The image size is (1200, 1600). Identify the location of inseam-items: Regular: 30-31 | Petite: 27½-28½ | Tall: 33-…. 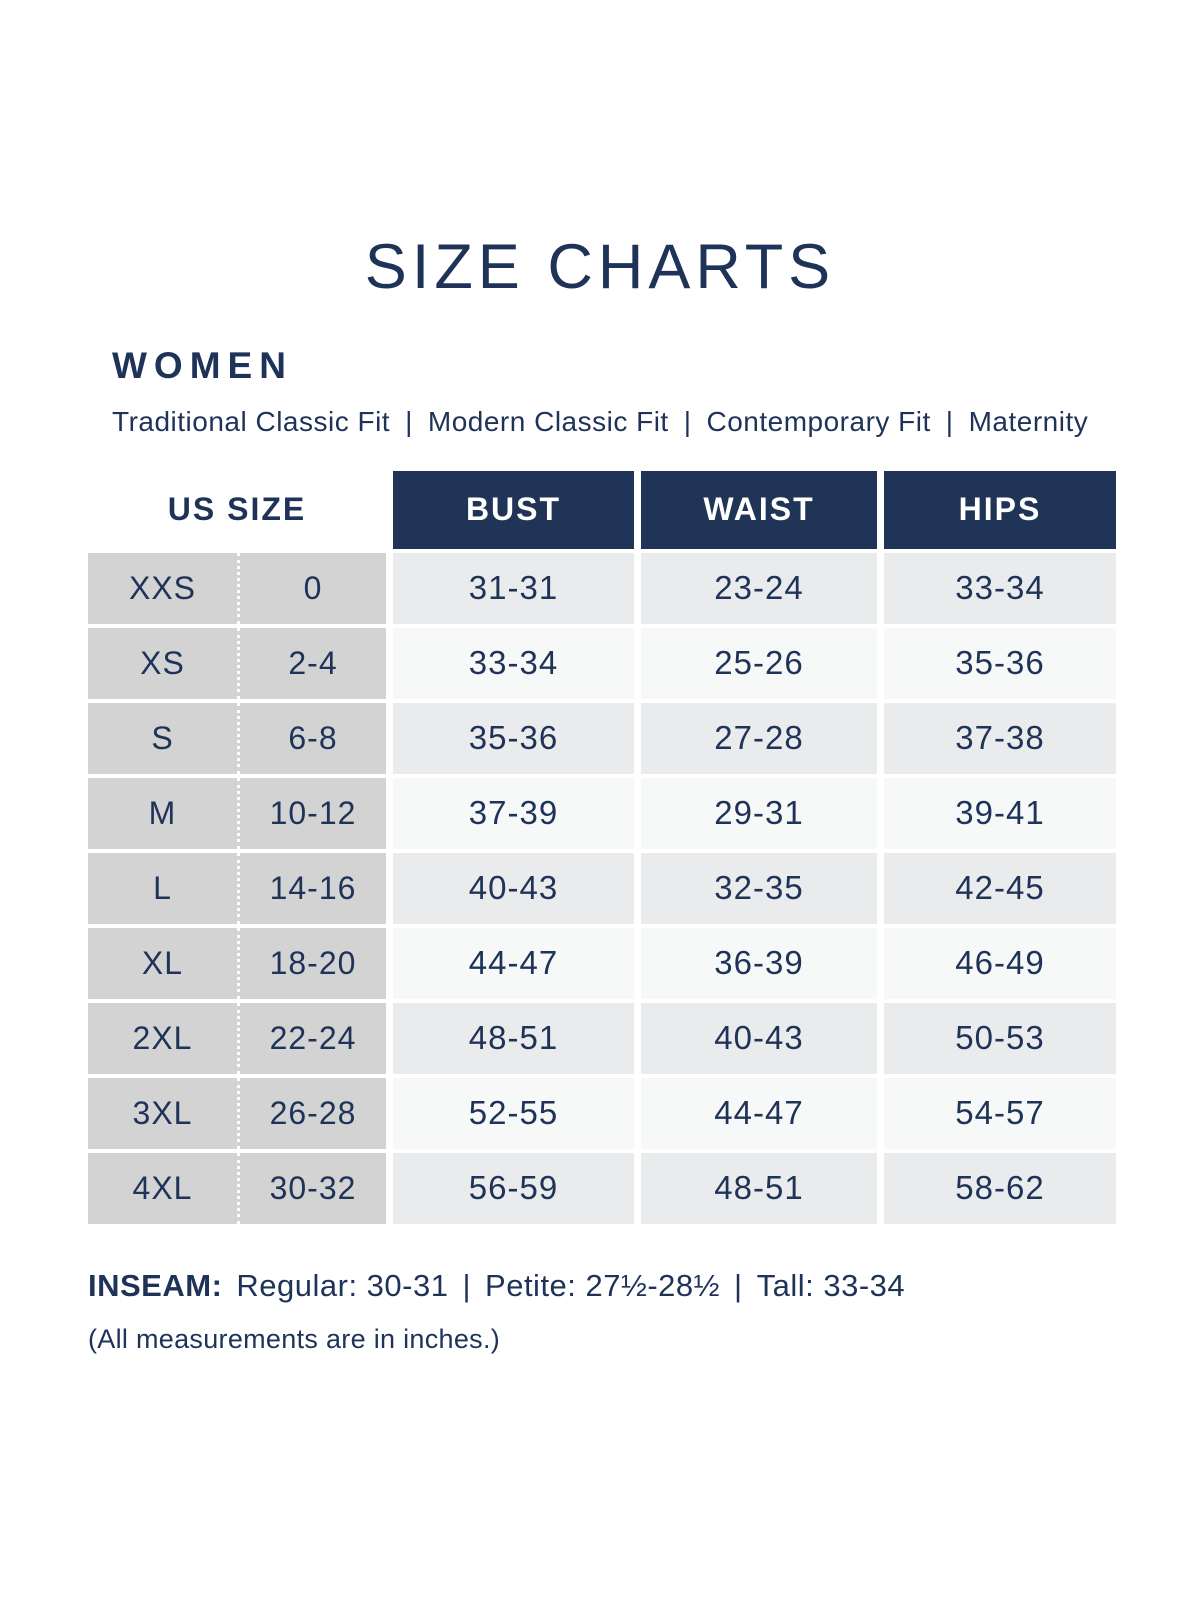
(570, 1285).